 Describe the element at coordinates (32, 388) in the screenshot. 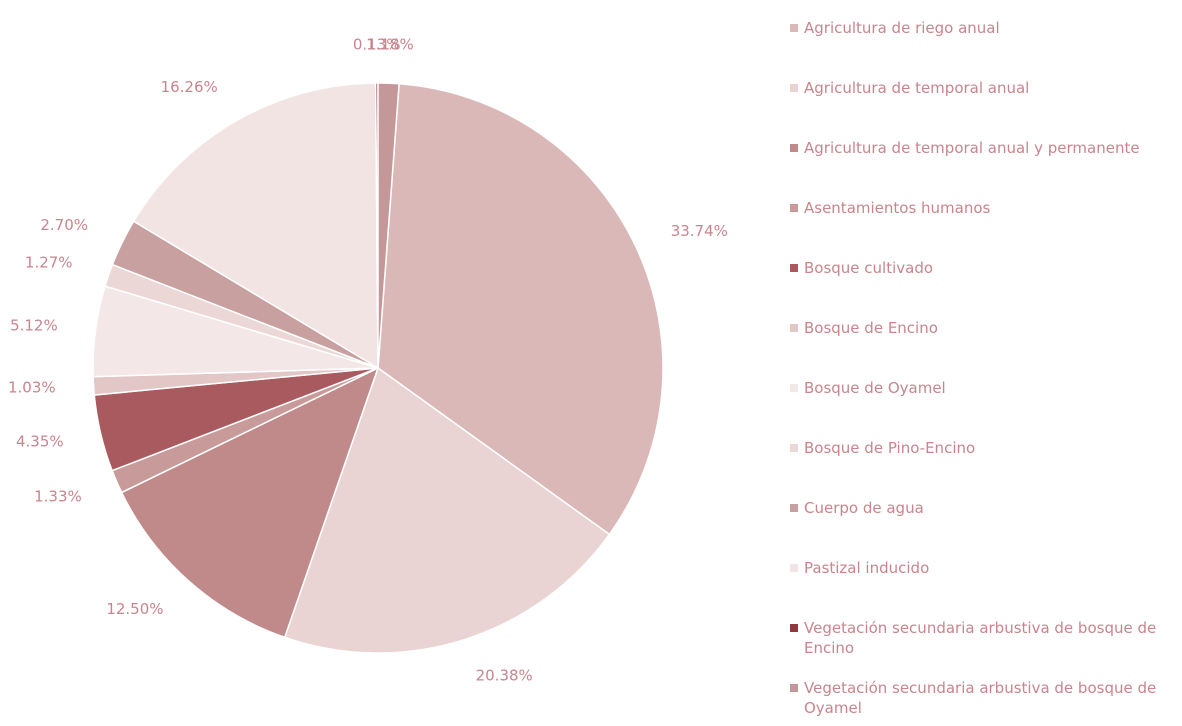

I see `slice-label: 1.03%` at that location.